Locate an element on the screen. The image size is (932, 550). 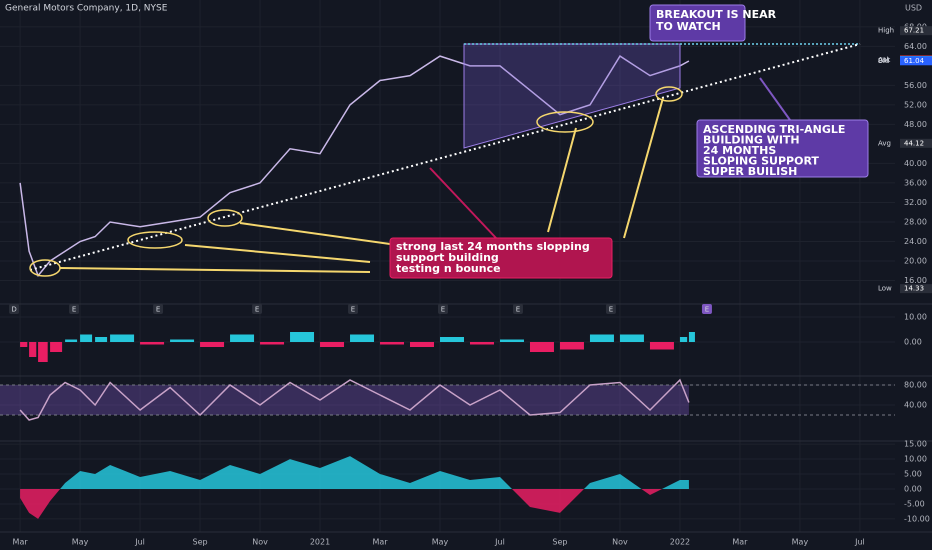
y-tick-label: 5.00 is located at coordinates (913, 474).